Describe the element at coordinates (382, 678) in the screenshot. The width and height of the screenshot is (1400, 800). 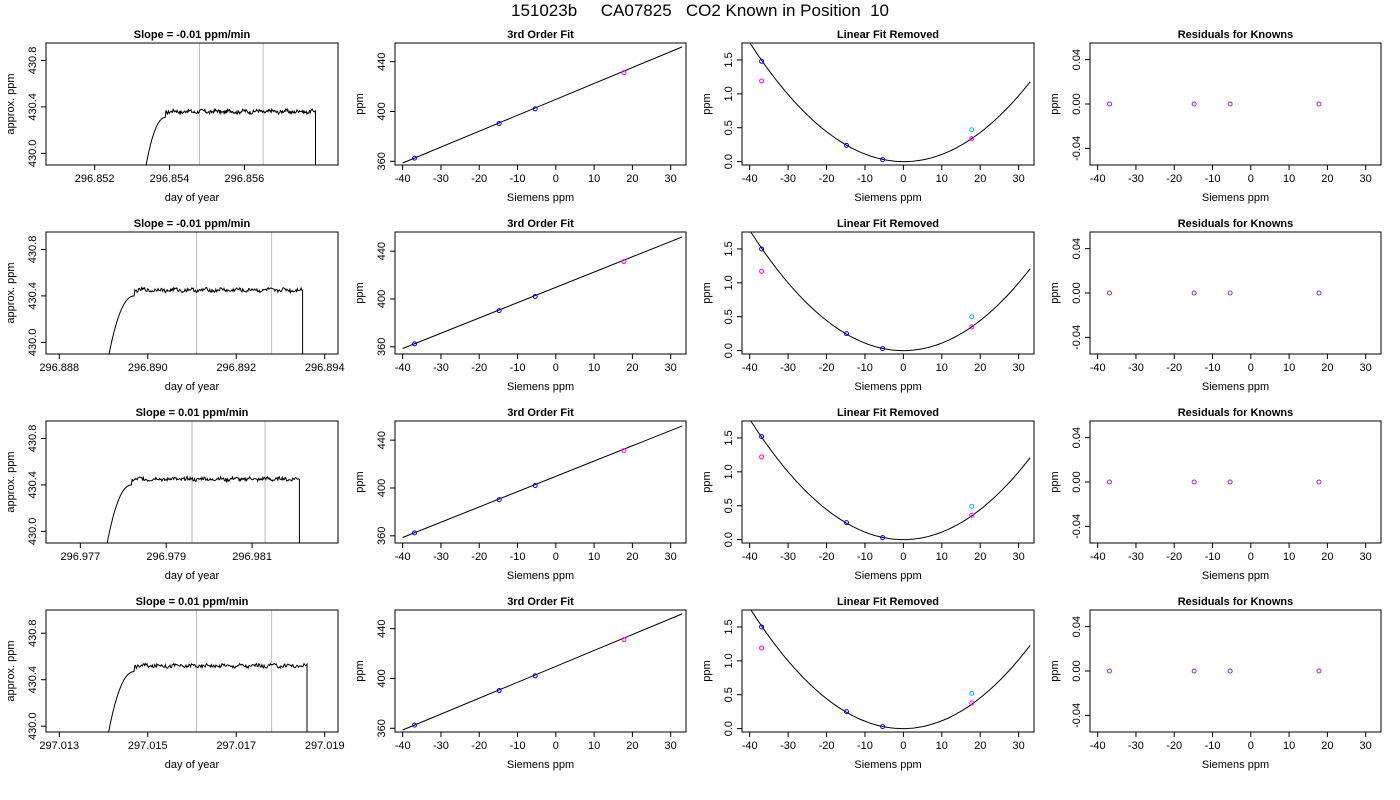
I see `y-tick-label: 400` at that location.